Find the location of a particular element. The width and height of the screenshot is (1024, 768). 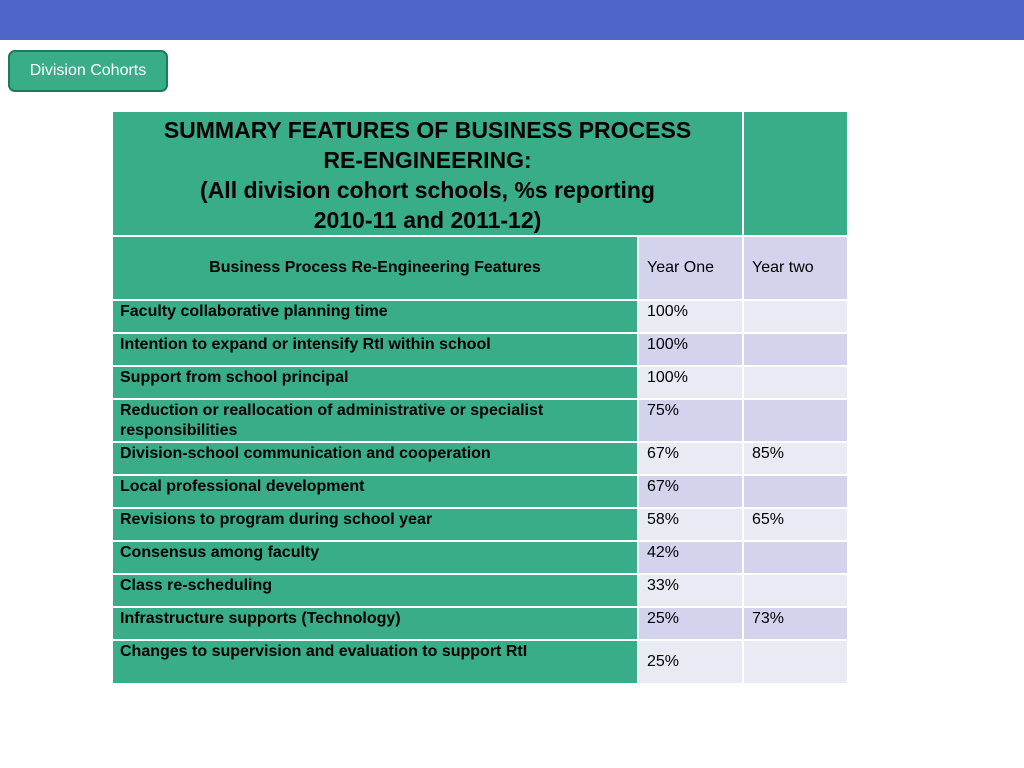

table-row: Support from school principal 100% is located at coordinates (480, 382).